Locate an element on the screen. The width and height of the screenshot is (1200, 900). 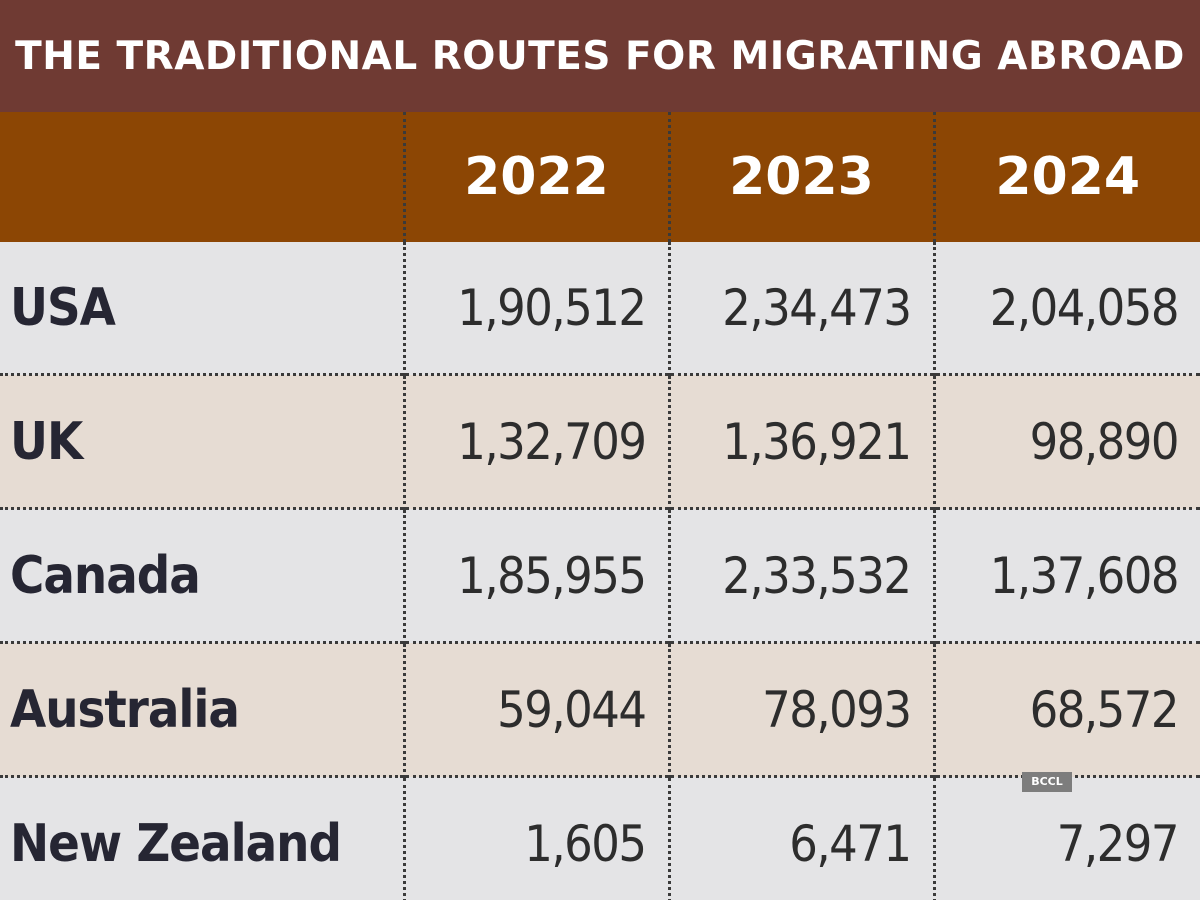
table-row-new-zealand: New Zealand 1,605 6,471 7,297 is located at coordinates (600, 838).